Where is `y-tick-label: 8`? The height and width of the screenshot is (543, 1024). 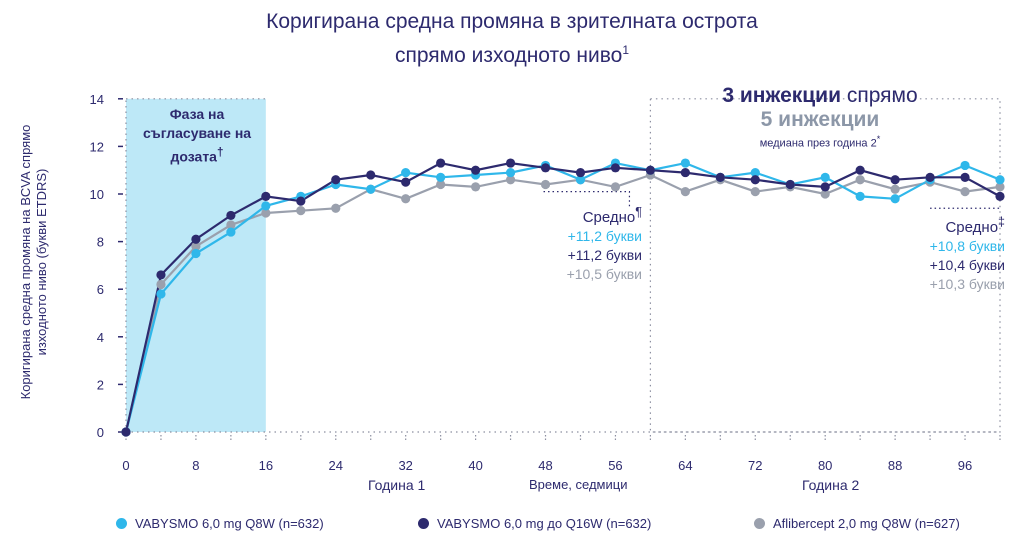
y-tick-label: 8 is located at coordinates (100, 242).